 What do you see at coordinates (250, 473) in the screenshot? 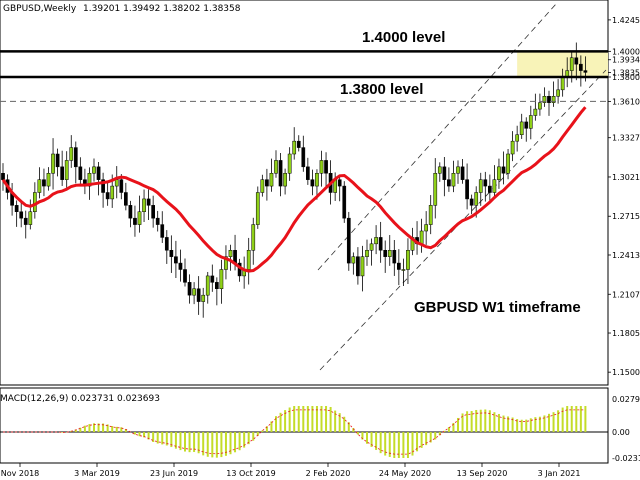
I see `date-label: 13 Oct 2019` at bounding box center [250, 473].